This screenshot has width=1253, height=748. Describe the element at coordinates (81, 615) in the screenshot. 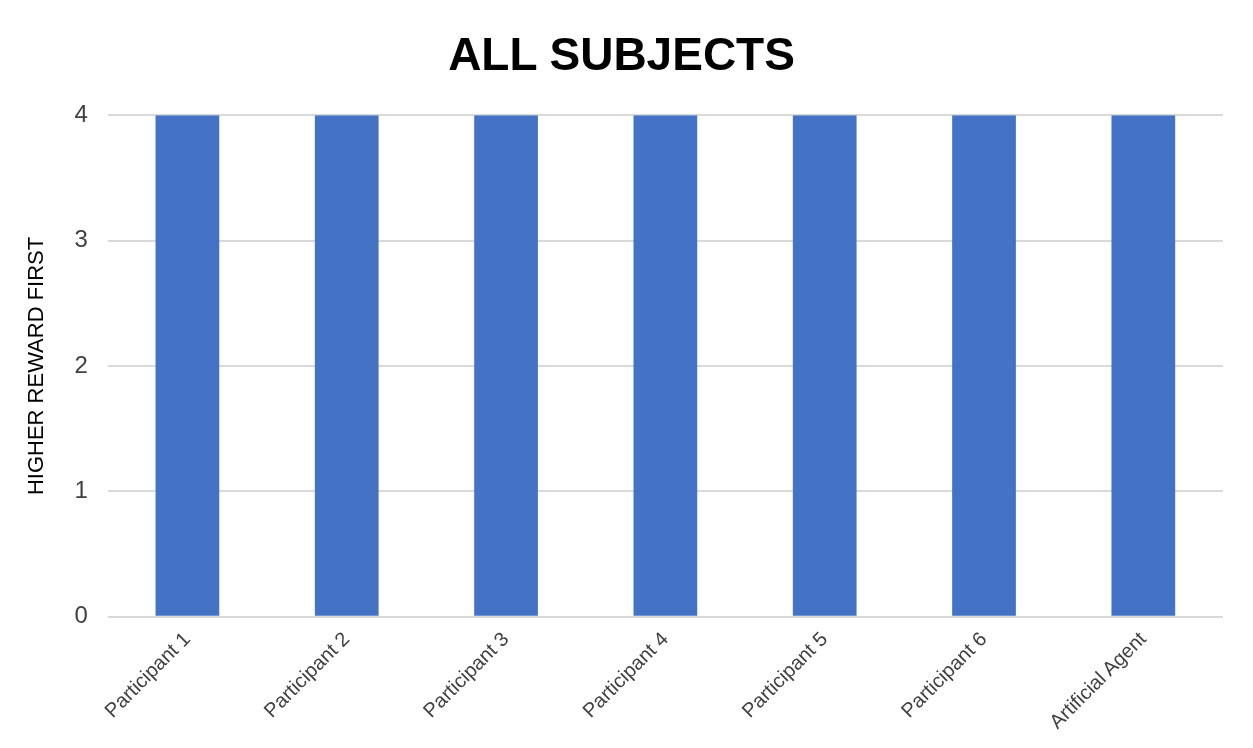

I see `y-tick-label: 0` at that location.